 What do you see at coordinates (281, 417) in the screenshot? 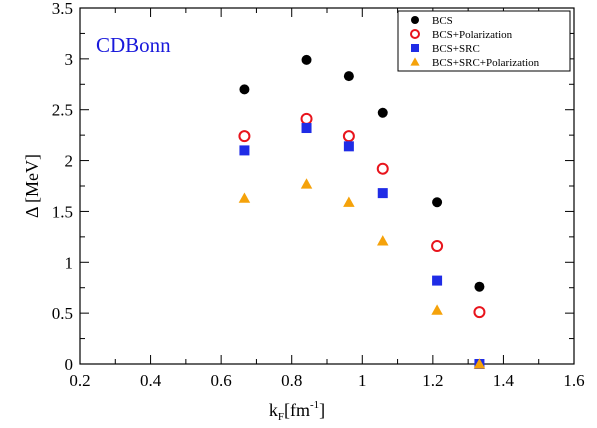
I see `x-axis-label-sub: F` at bounding box center [281, 417].